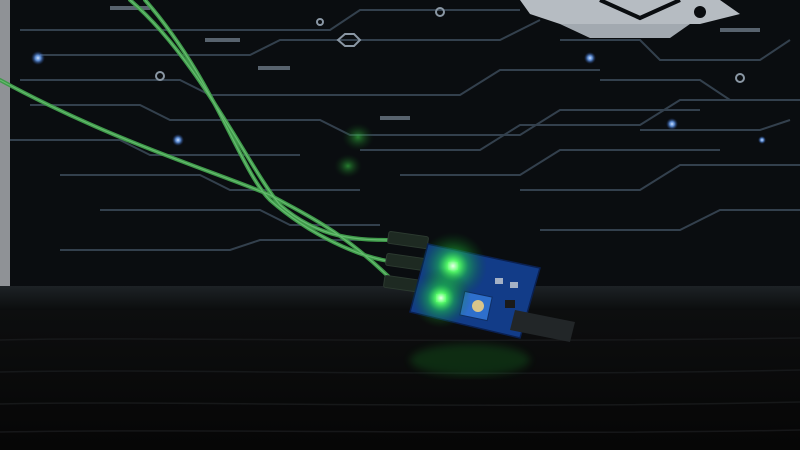 Image resolution: width=800 pixels, height=450 pixels. Describe the element at coordinates (450, 45) in the screenshot. I see `circuit-nodes` at that location.